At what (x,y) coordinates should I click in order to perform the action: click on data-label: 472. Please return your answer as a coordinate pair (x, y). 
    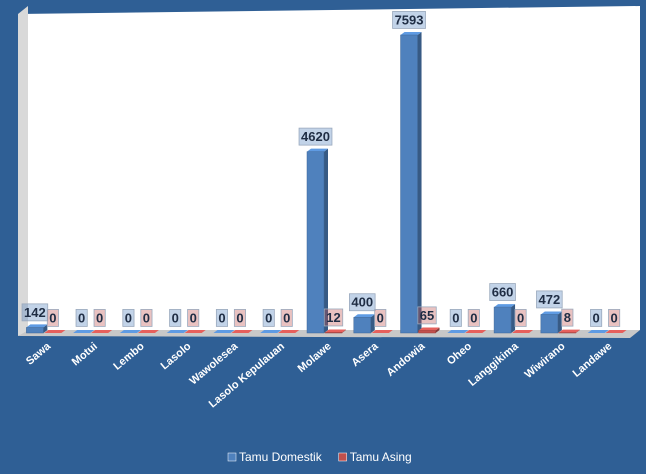
    Looking at the image, I should click on (549, 299).